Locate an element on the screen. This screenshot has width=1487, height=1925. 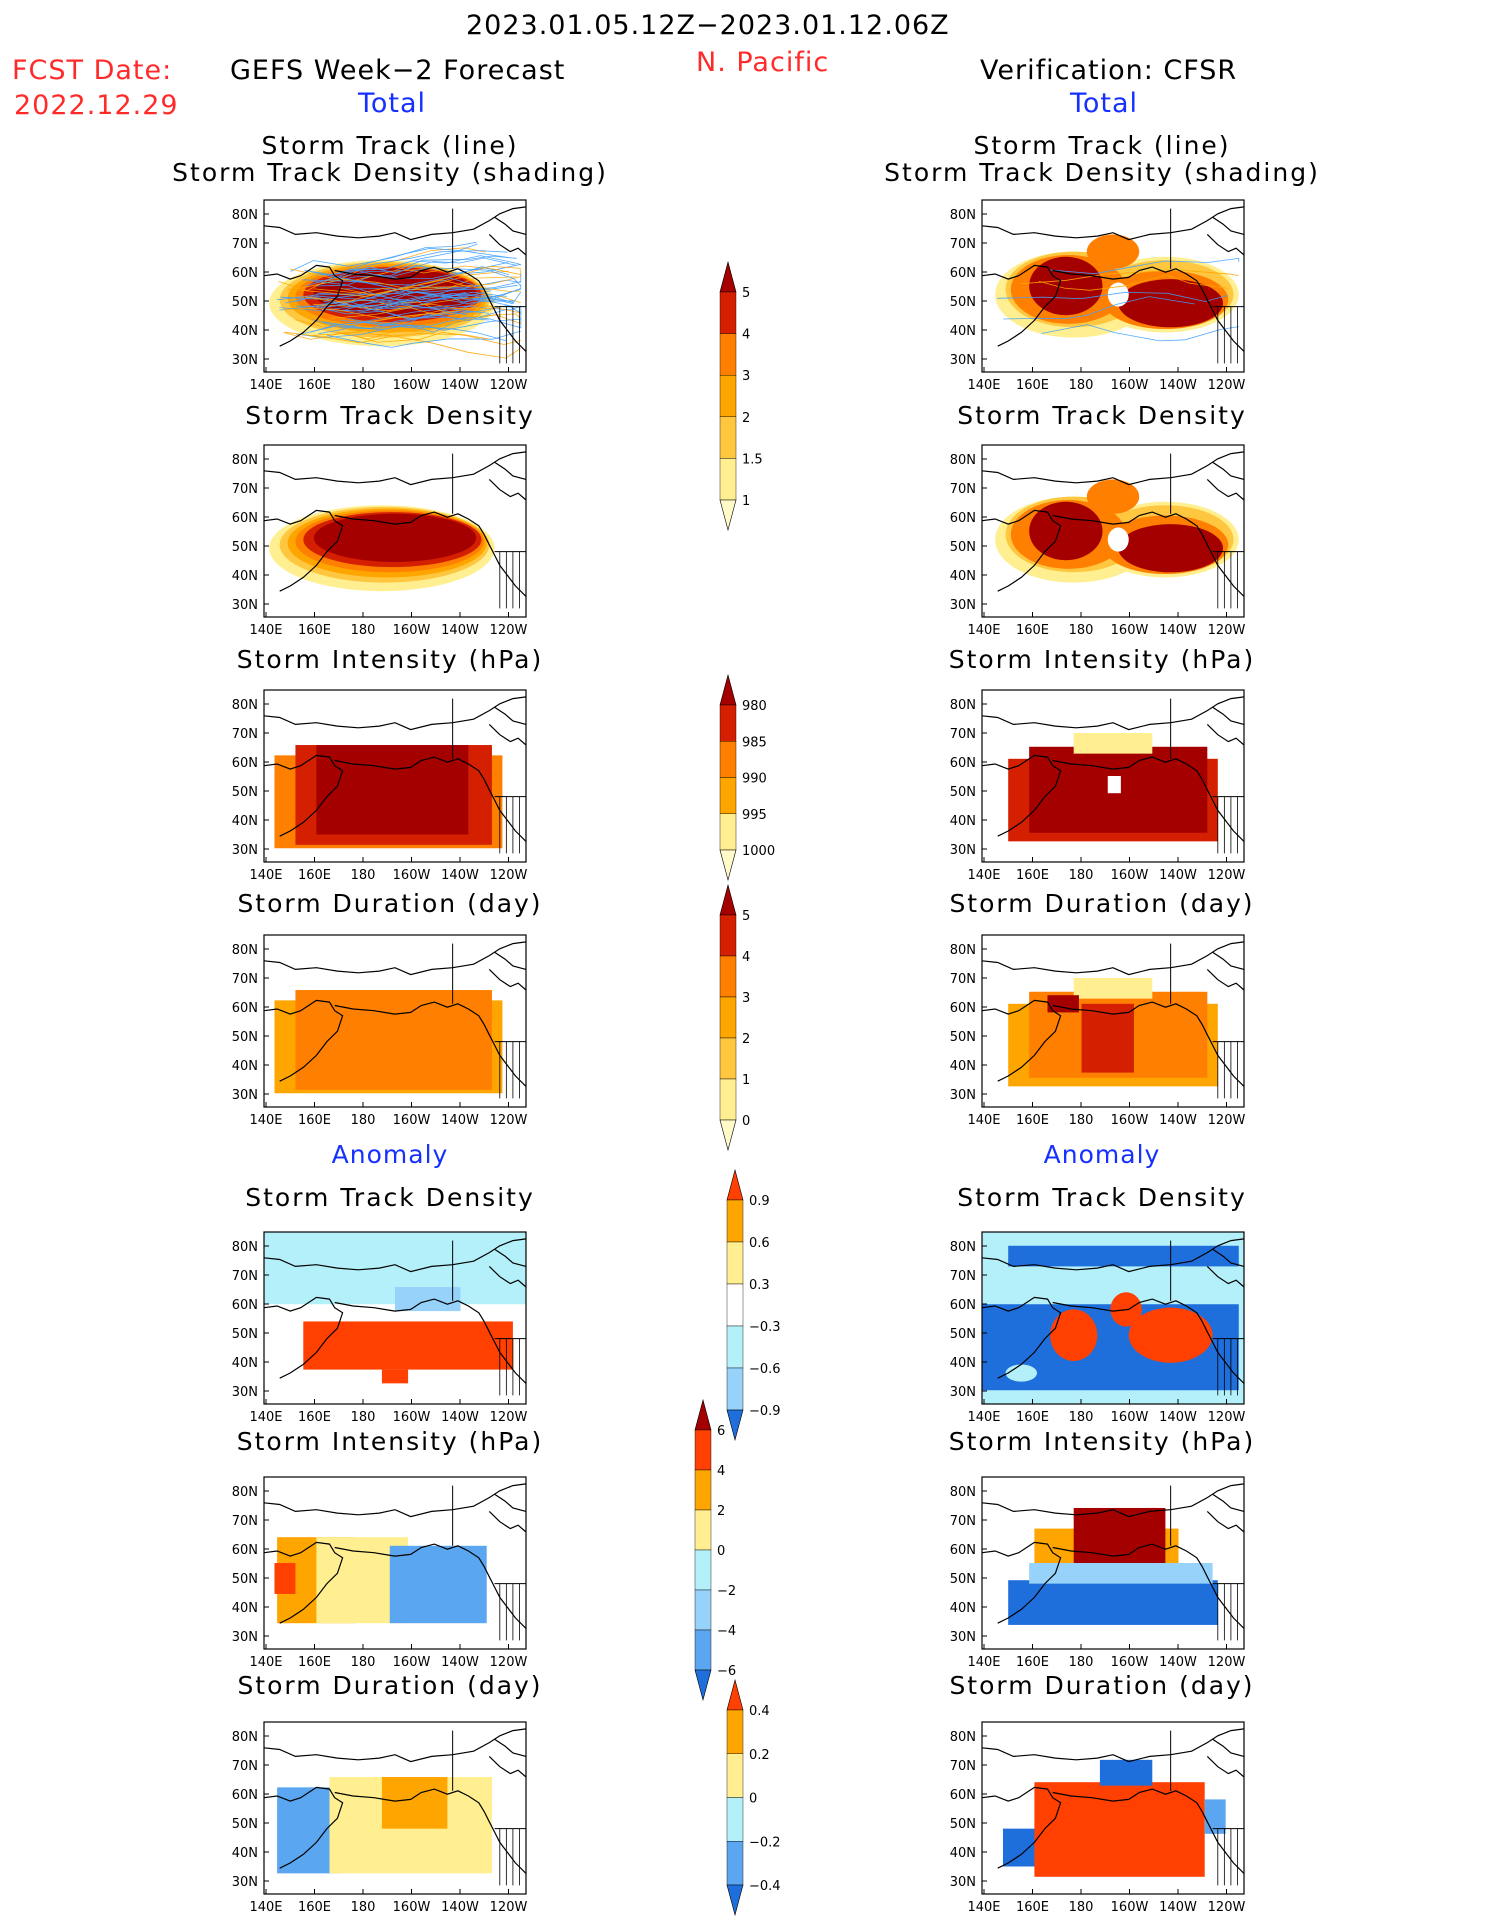
colorbar-label: −0.3 is located at coordinates (765, 1327).